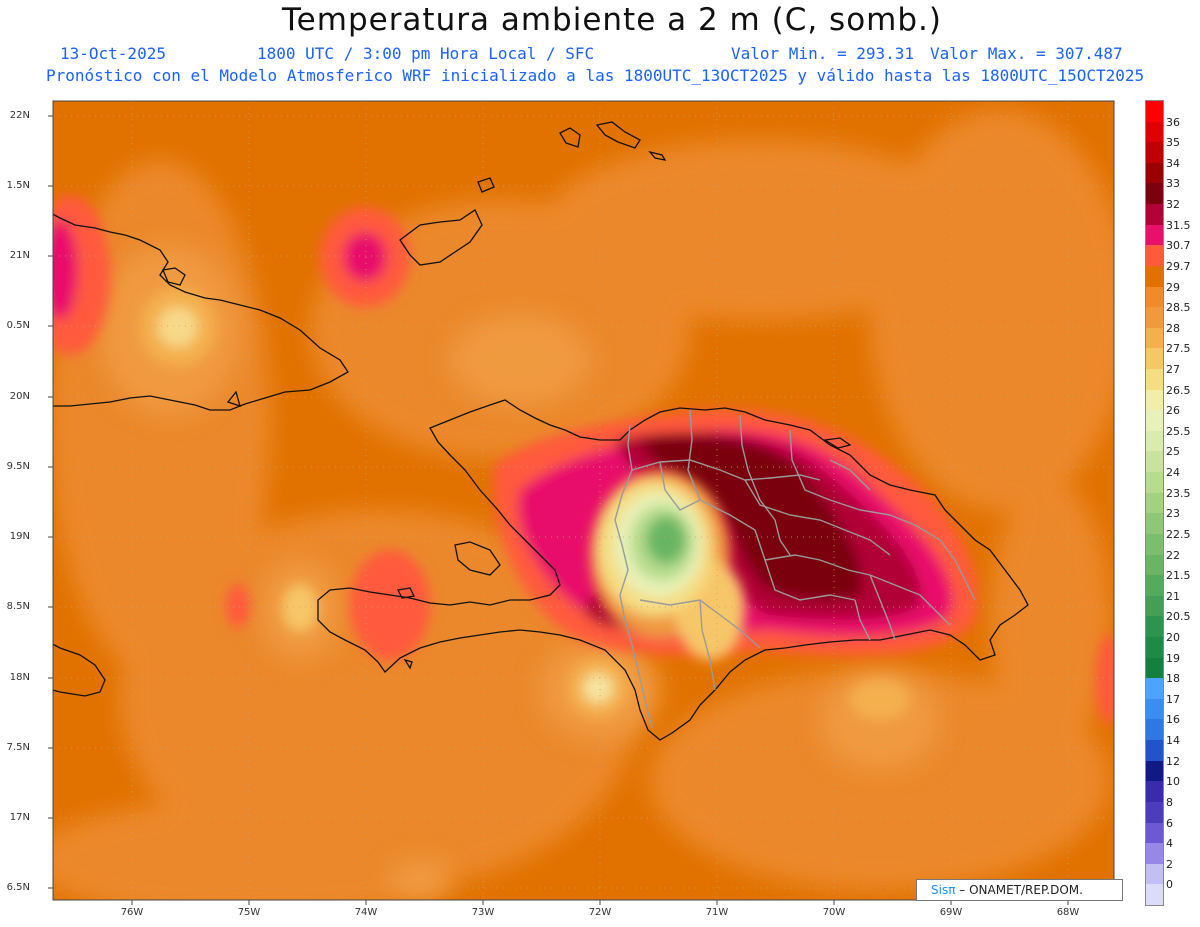 The width and height of the screenshot is (1200, 927). Describe the element at coordinates (1173, 369) in the screenshot. I see `colorbar-tick-label: 27` at that location.